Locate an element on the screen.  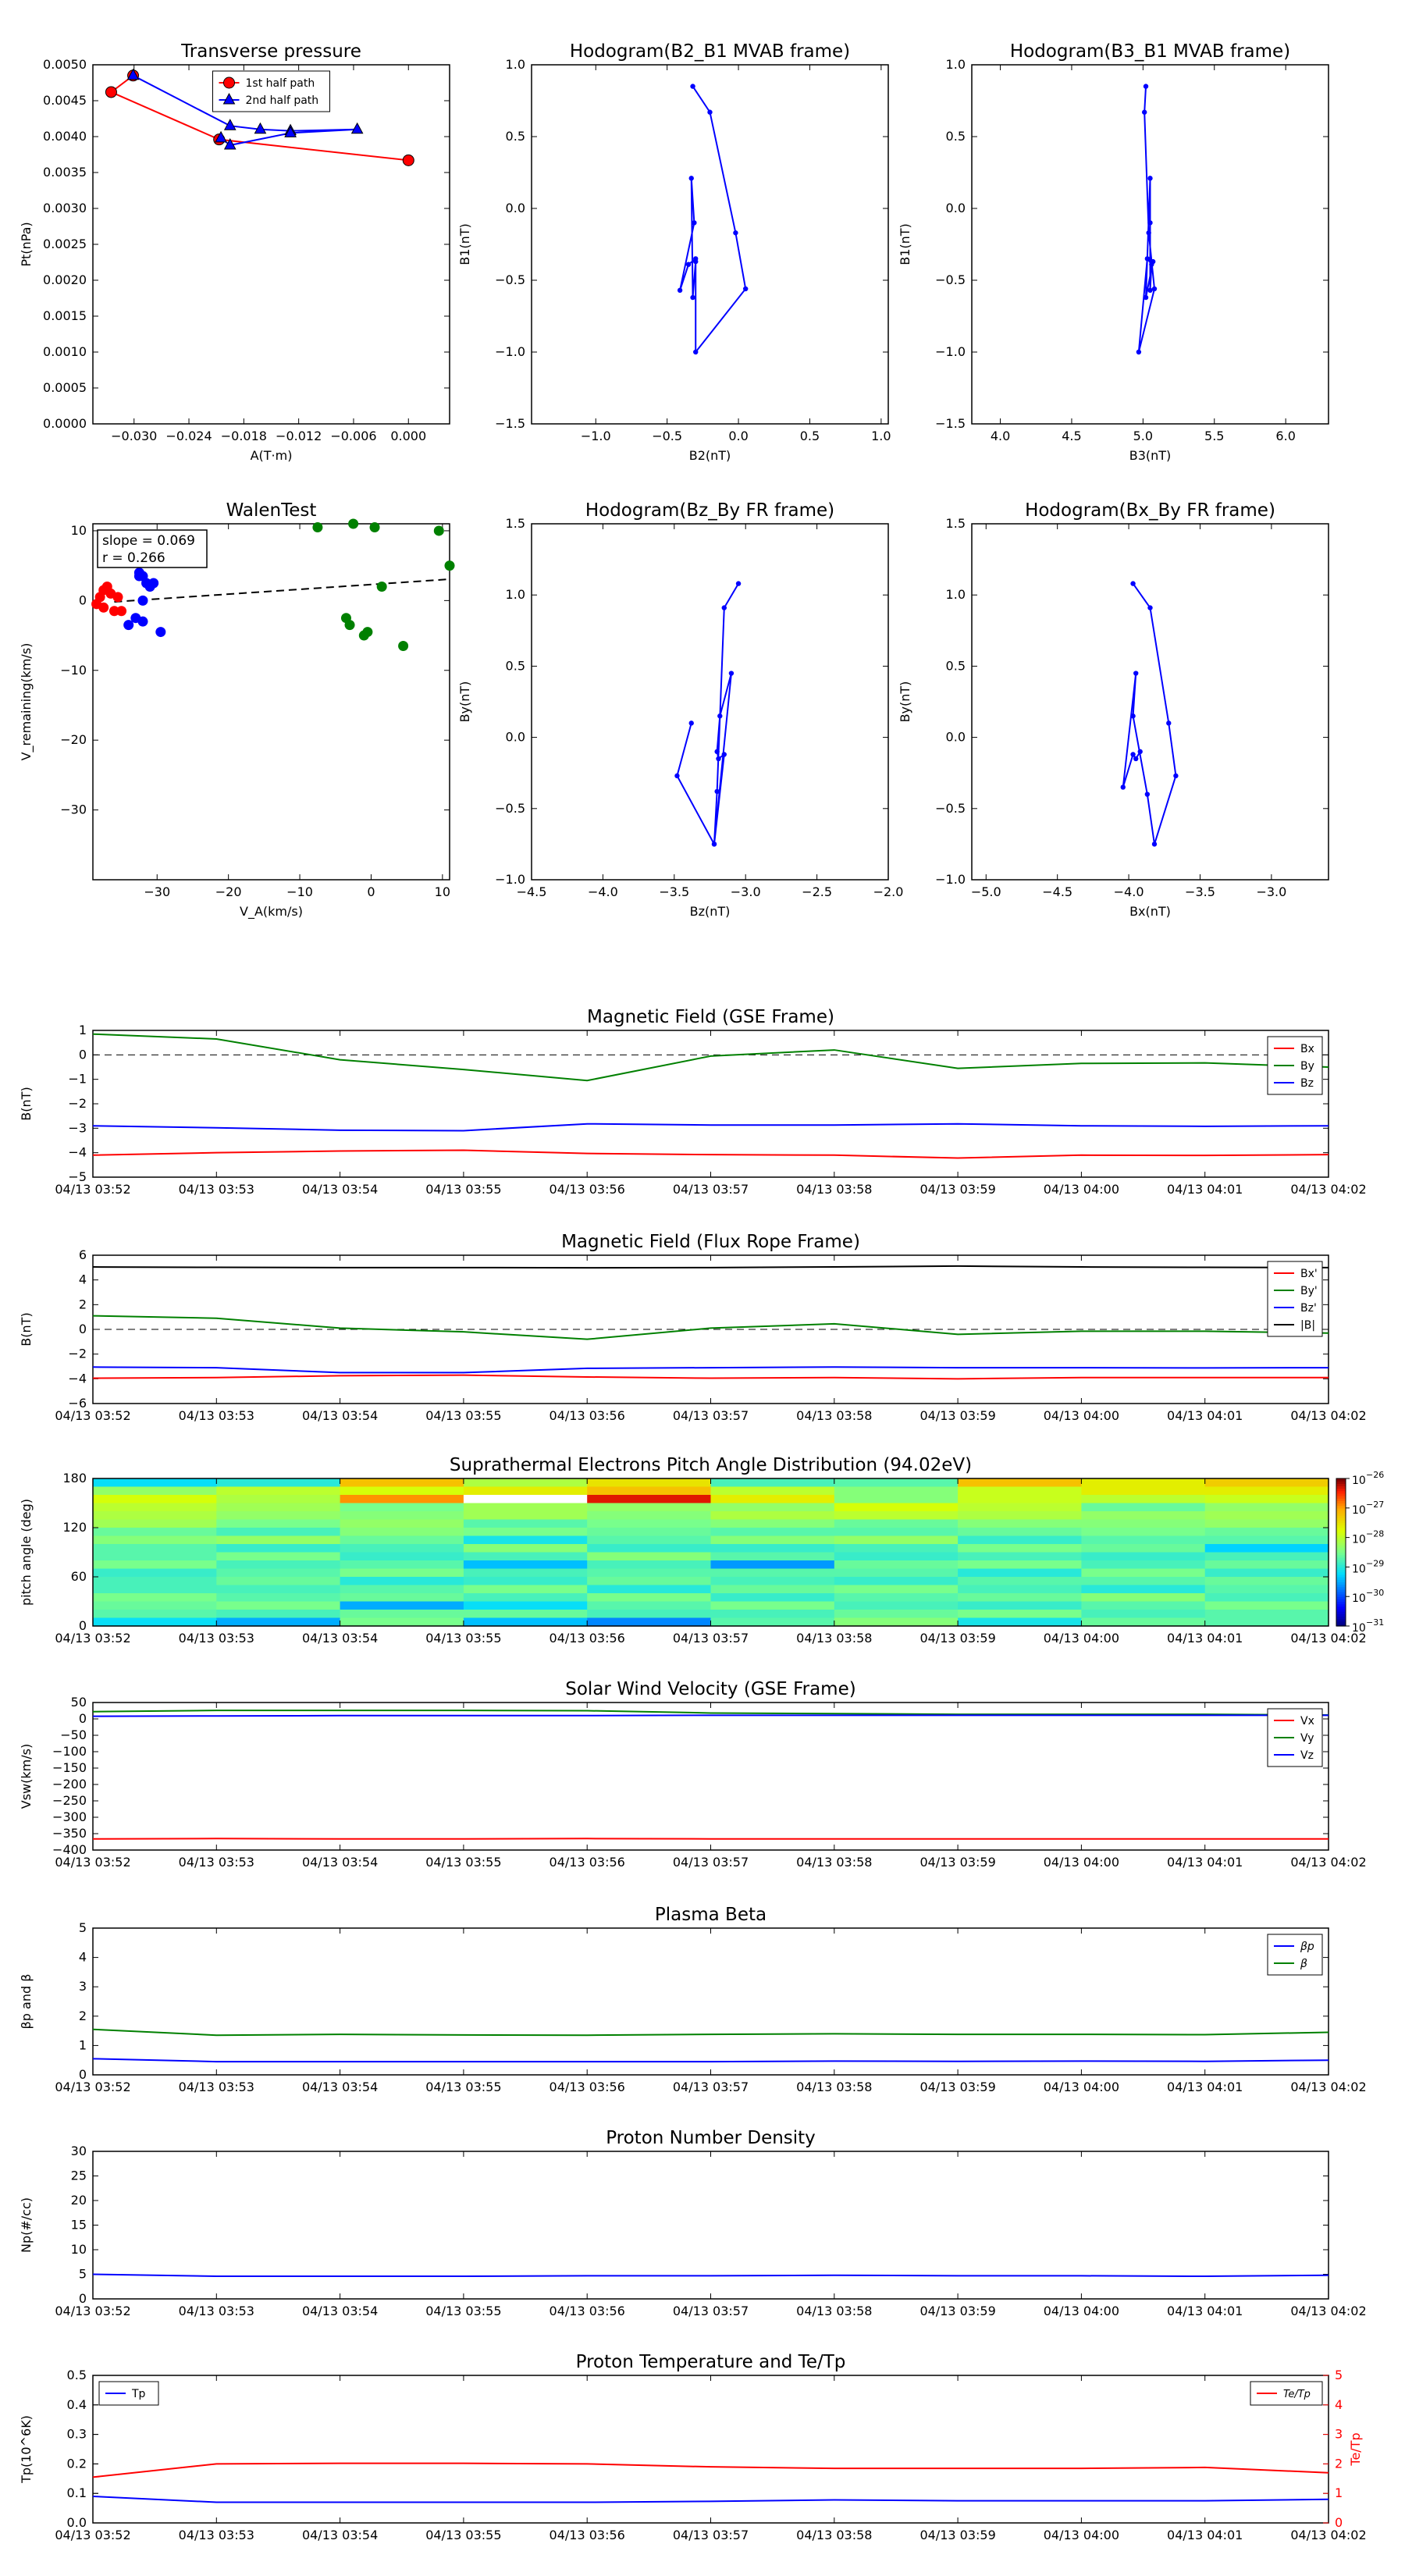
legend-label: Vx is located at coordinates (1307, 1721).